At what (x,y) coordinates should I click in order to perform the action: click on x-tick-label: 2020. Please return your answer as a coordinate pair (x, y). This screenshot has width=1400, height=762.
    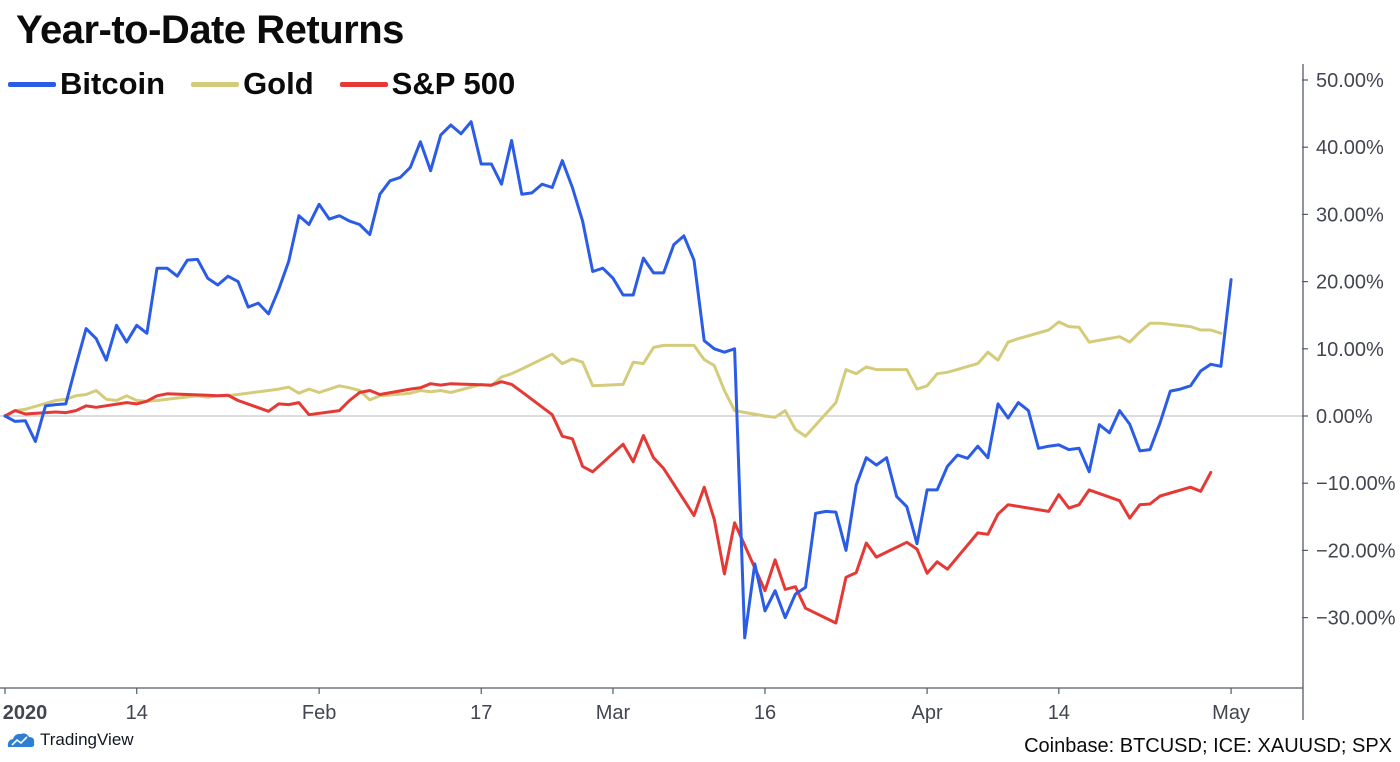
    Looking at the image, I should click on (25, 713).